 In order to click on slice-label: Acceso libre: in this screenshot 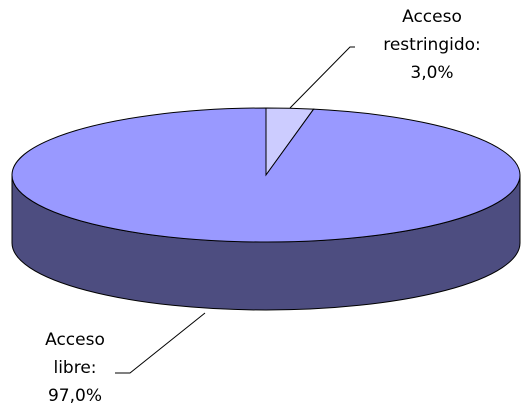, I will do `click(75, 354)`.